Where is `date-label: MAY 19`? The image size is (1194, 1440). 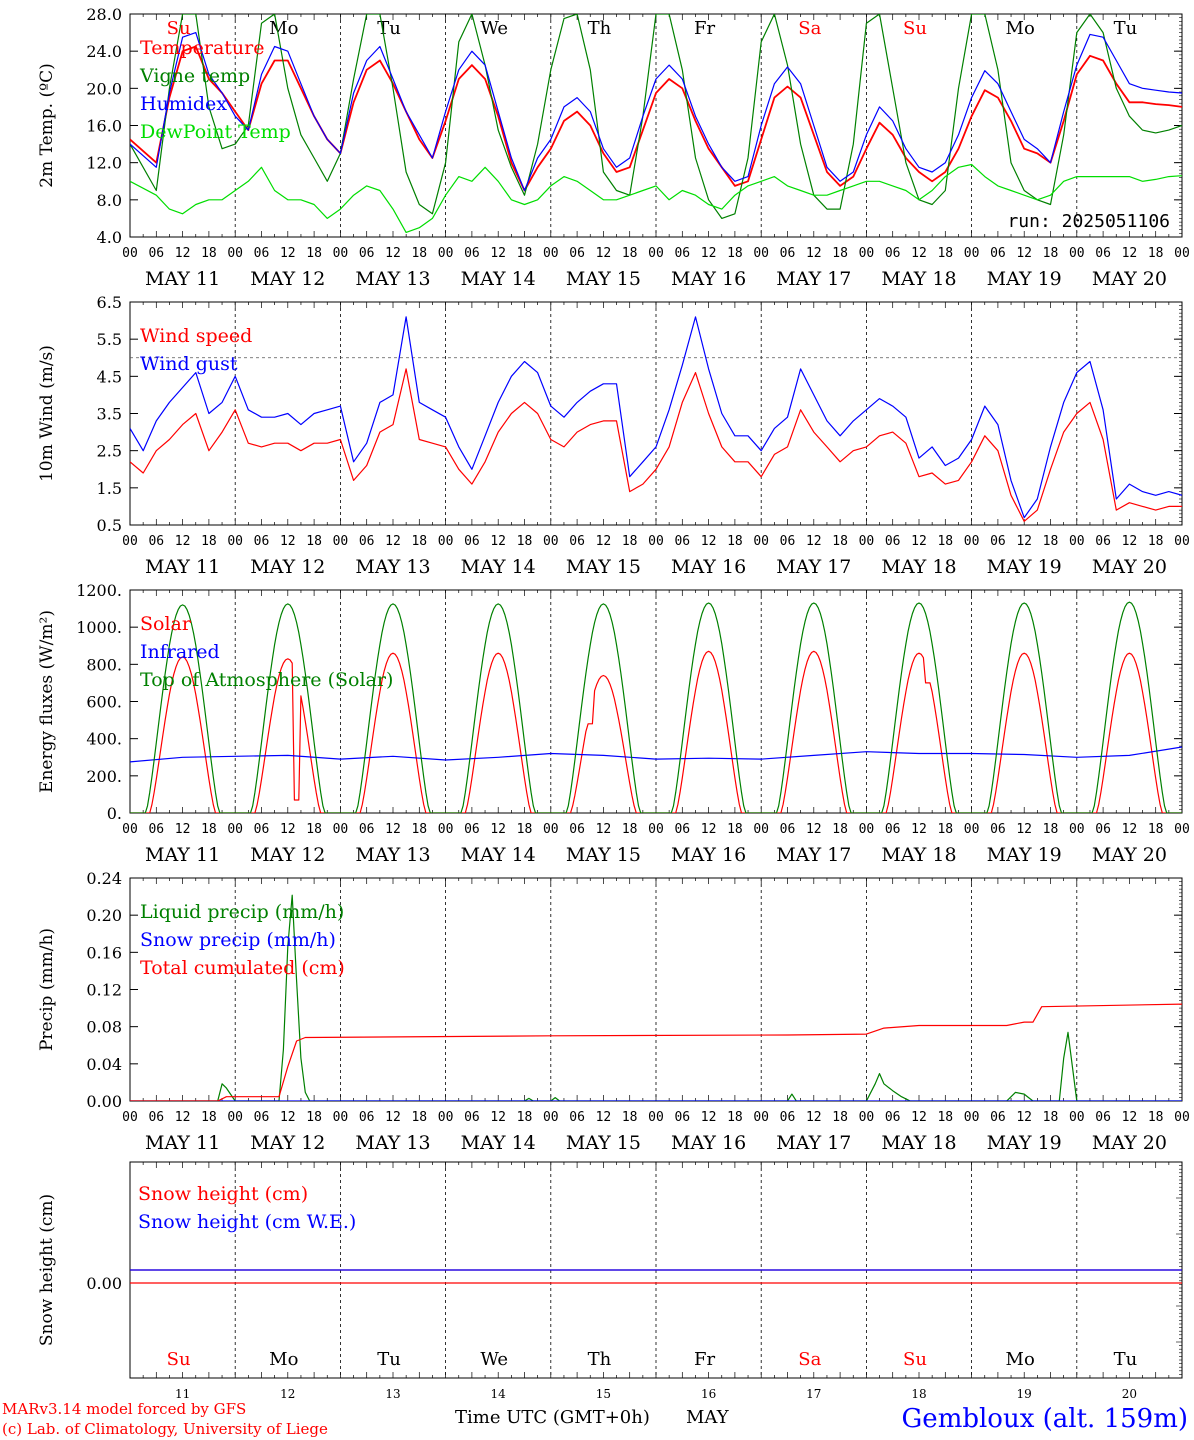 date-label: MAY 19 is located at coordinates (1024, 567).